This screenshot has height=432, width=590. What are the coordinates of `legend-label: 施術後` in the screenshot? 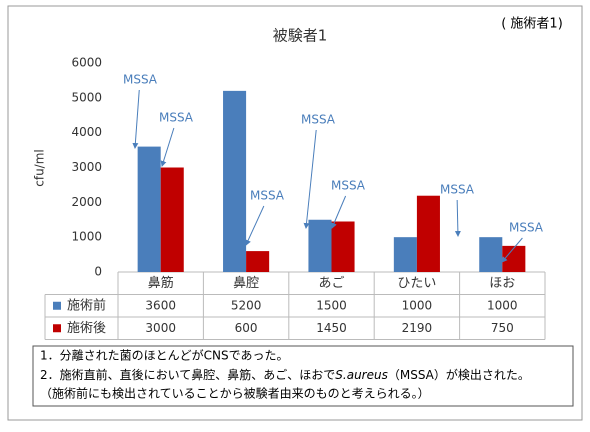 It's located at (86, 328).